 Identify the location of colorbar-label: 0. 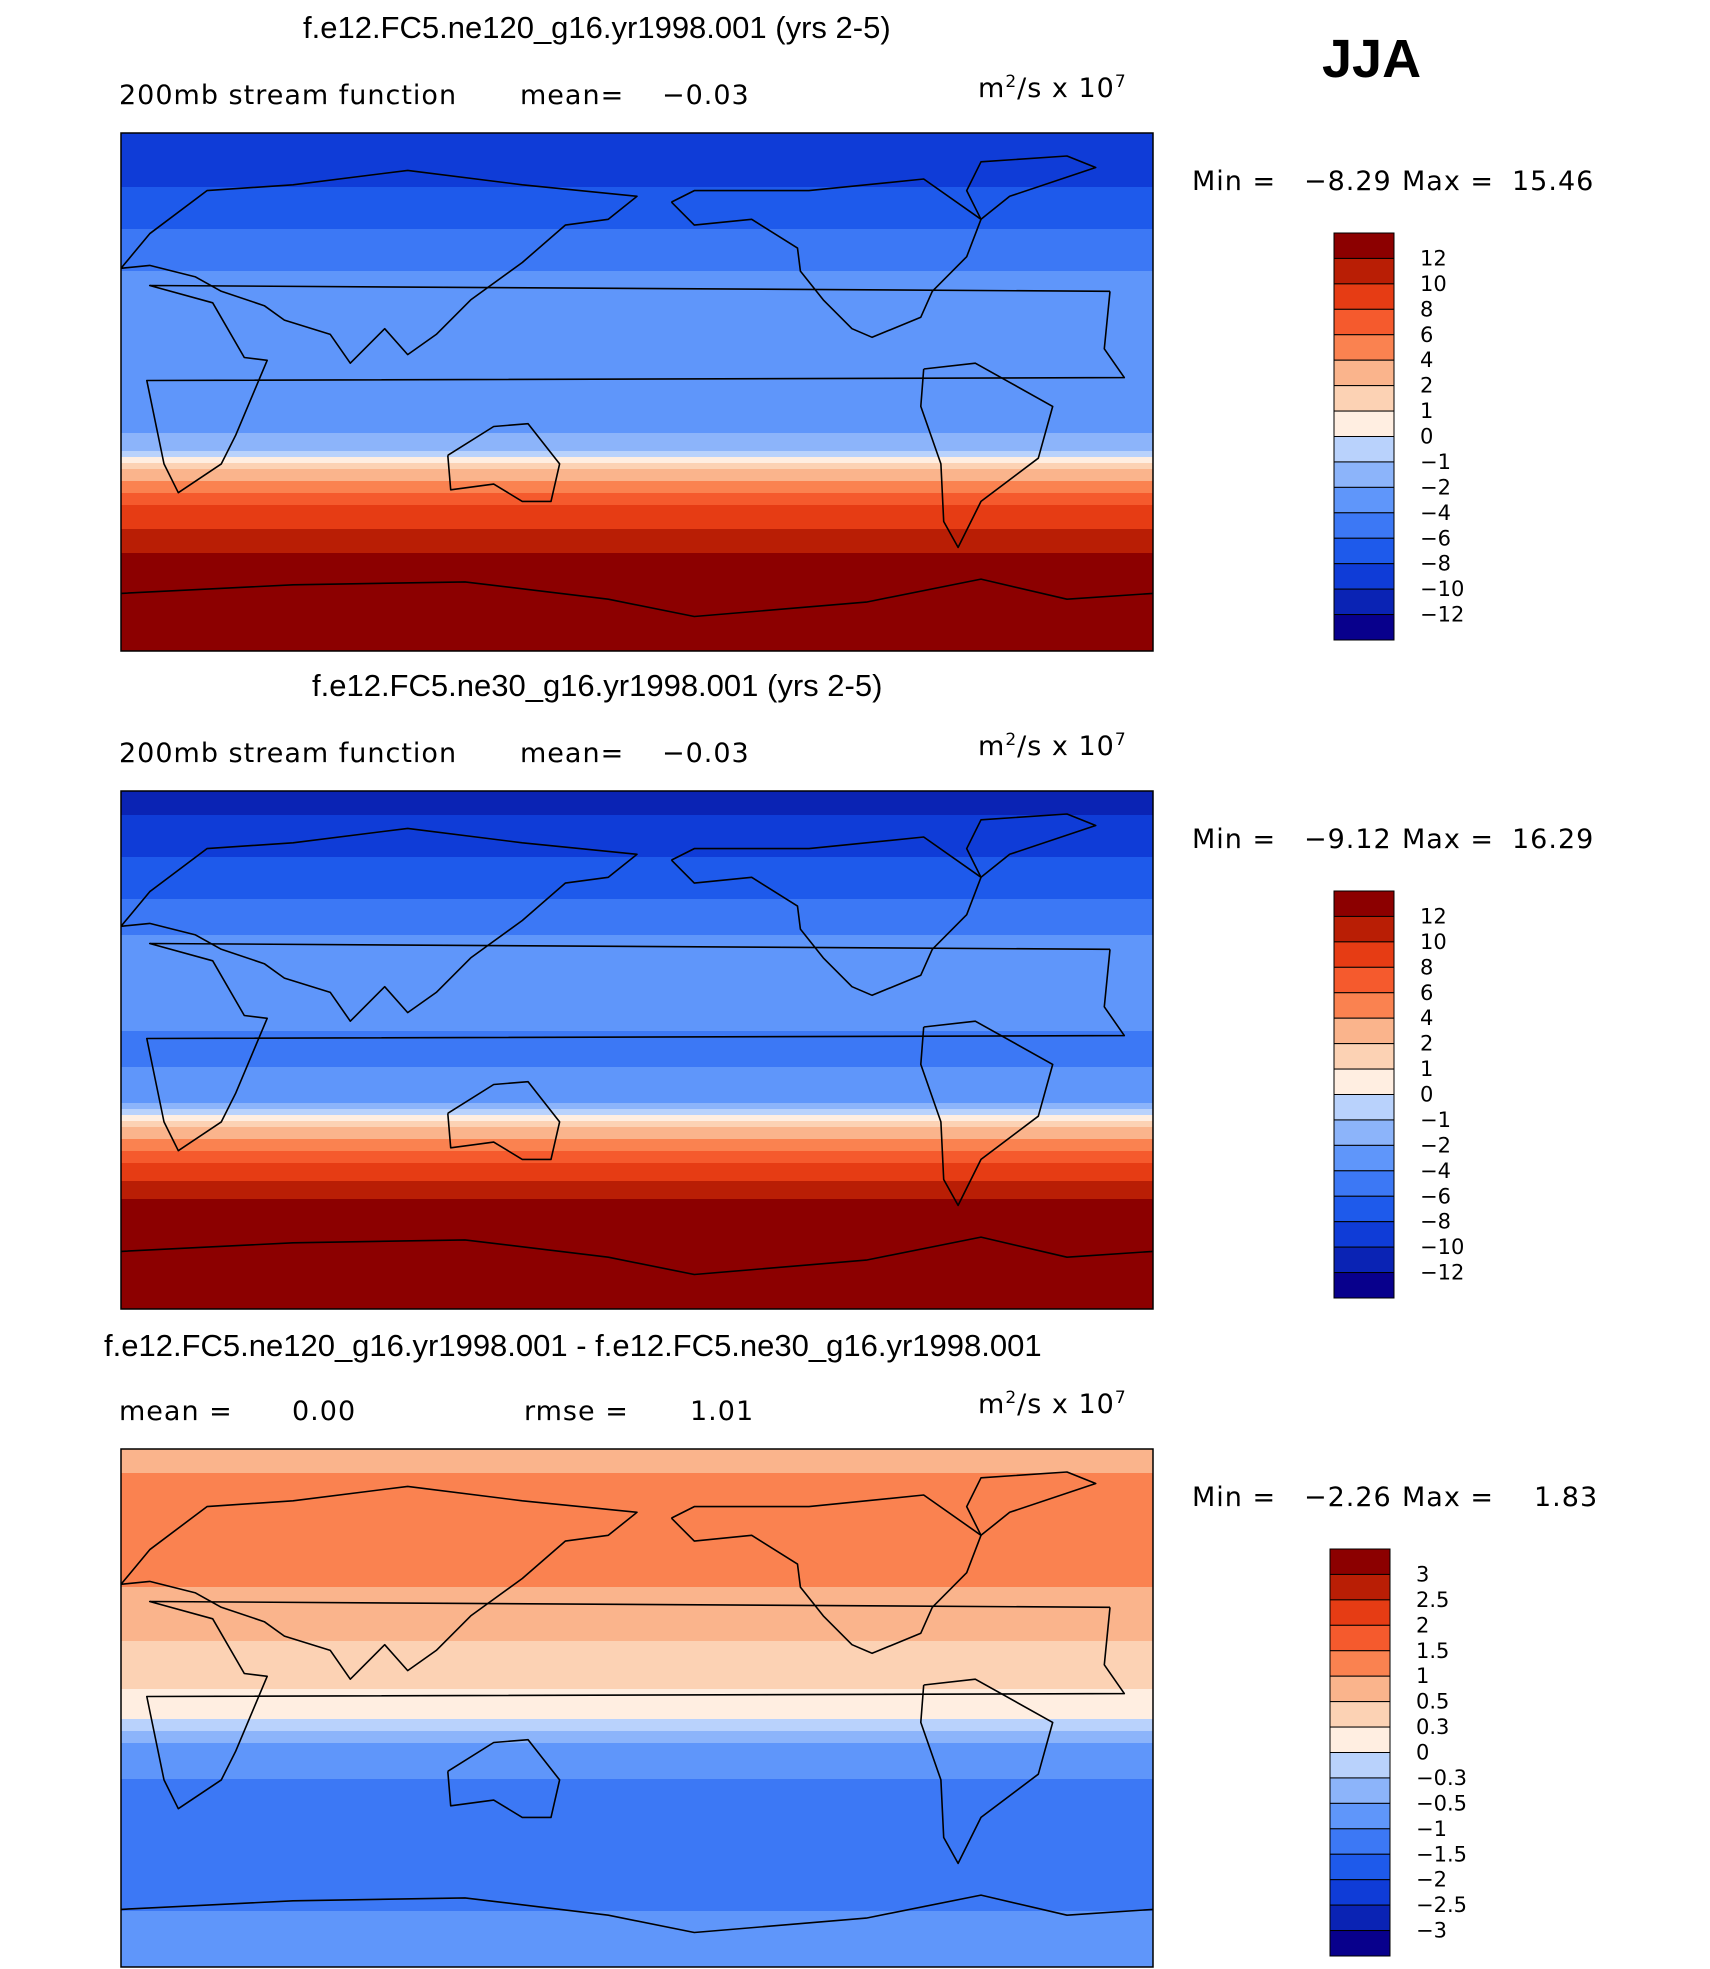
(1426, 437).